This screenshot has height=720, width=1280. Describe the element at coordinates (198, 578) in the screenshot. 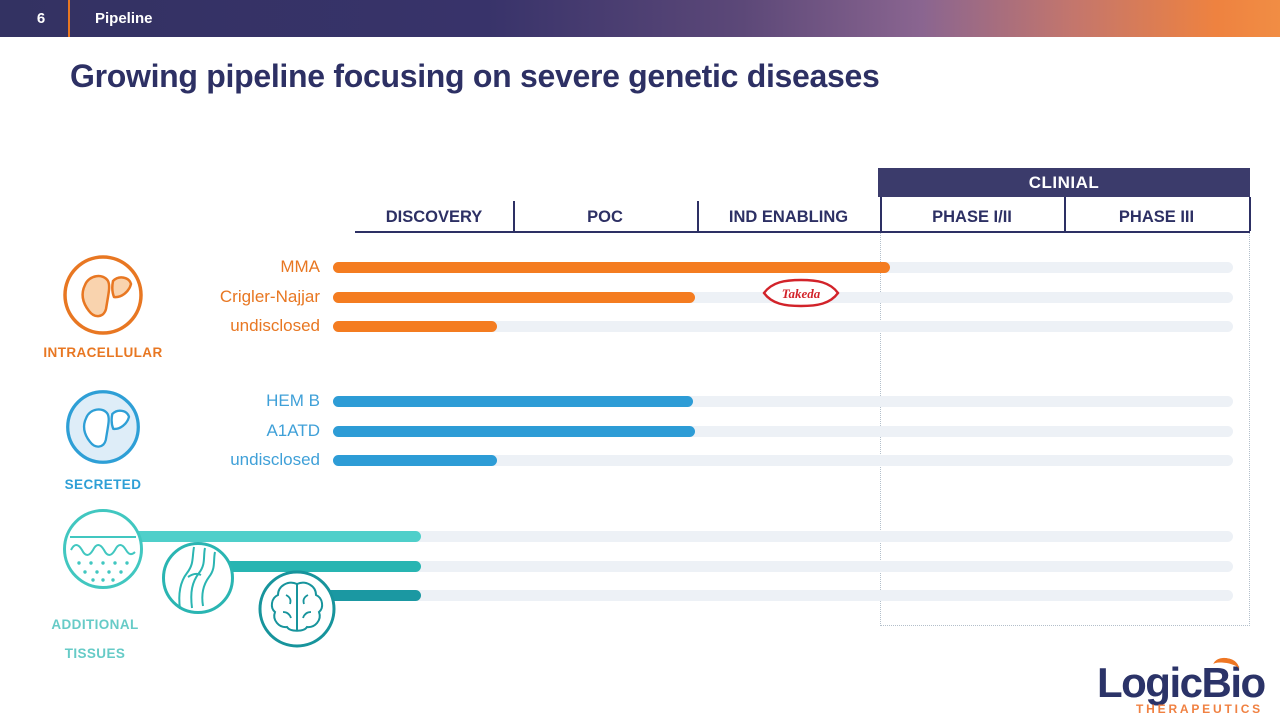

I see `joint-tissue-icon` at that location.